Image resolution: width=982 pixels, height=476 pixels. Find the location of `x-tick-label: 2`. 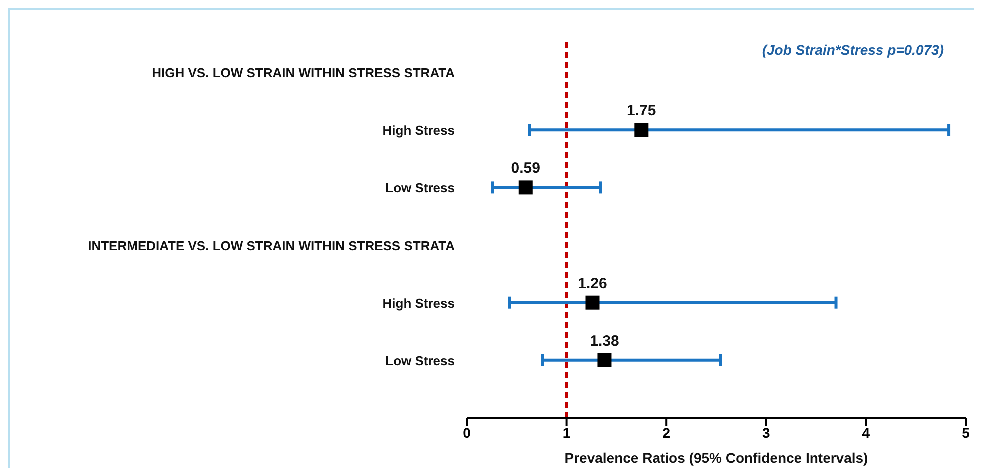

x-tick-label: 2 is located at coordinates (666, 432).